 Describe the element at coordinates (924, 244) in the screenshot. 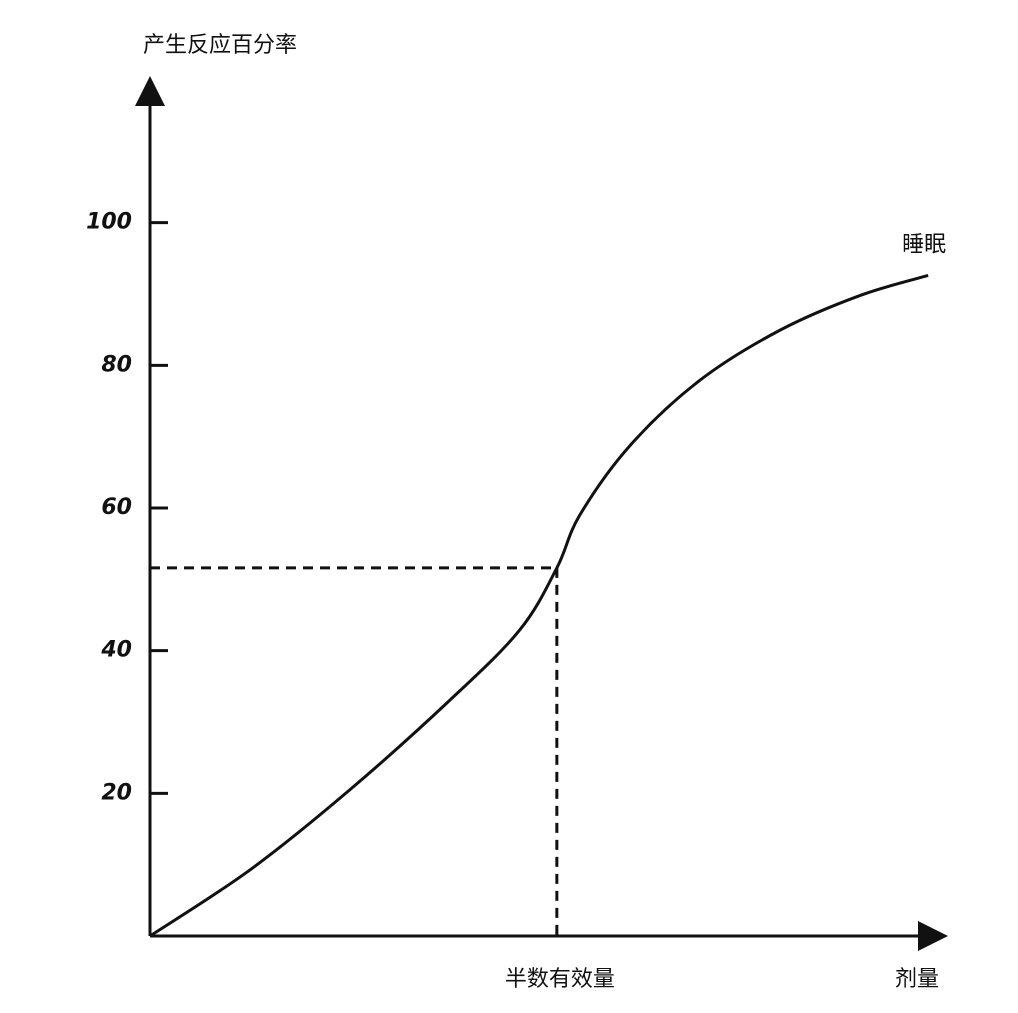

I see `series-label: 睡眠` at that location.